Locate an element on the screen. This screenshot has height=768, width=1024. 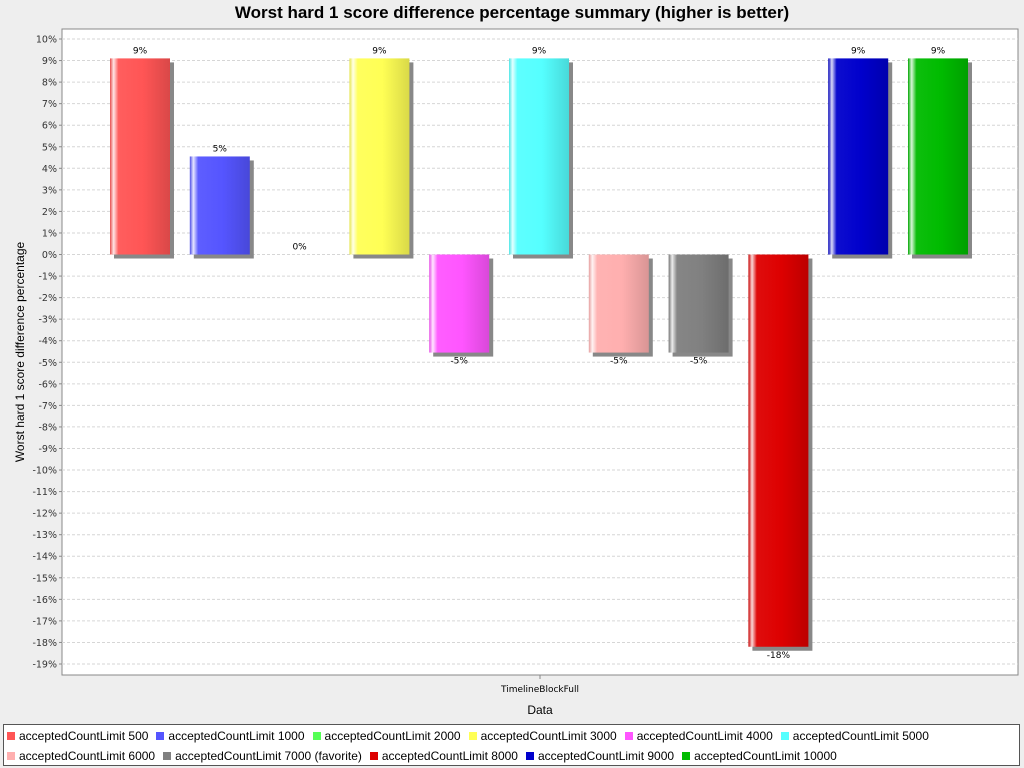
legend-item: acceptedCountLimit 7000 (favorite) is located at coordinates (262, 756).